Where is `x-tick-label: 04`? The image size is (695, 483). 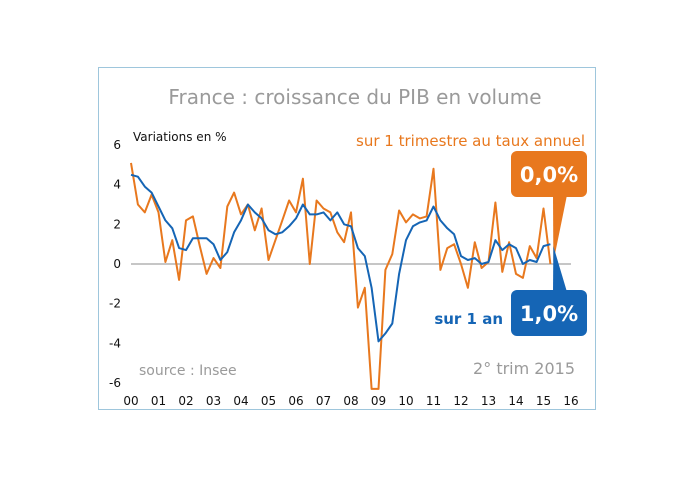
x-tick-label: 04 is located at coordinates (240, 401).